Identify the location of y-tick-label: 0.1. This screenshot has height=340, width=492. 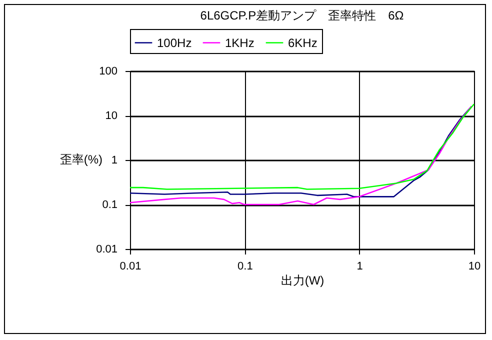
(110, 205).